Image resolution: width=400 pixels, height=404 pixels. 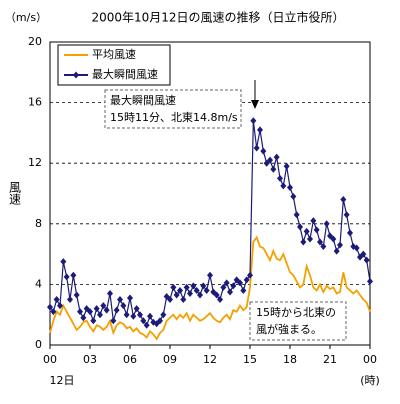 What do you see at coordinates (114, 65) in the screenshot?
I see `legend` at bounding box center [114, 65].